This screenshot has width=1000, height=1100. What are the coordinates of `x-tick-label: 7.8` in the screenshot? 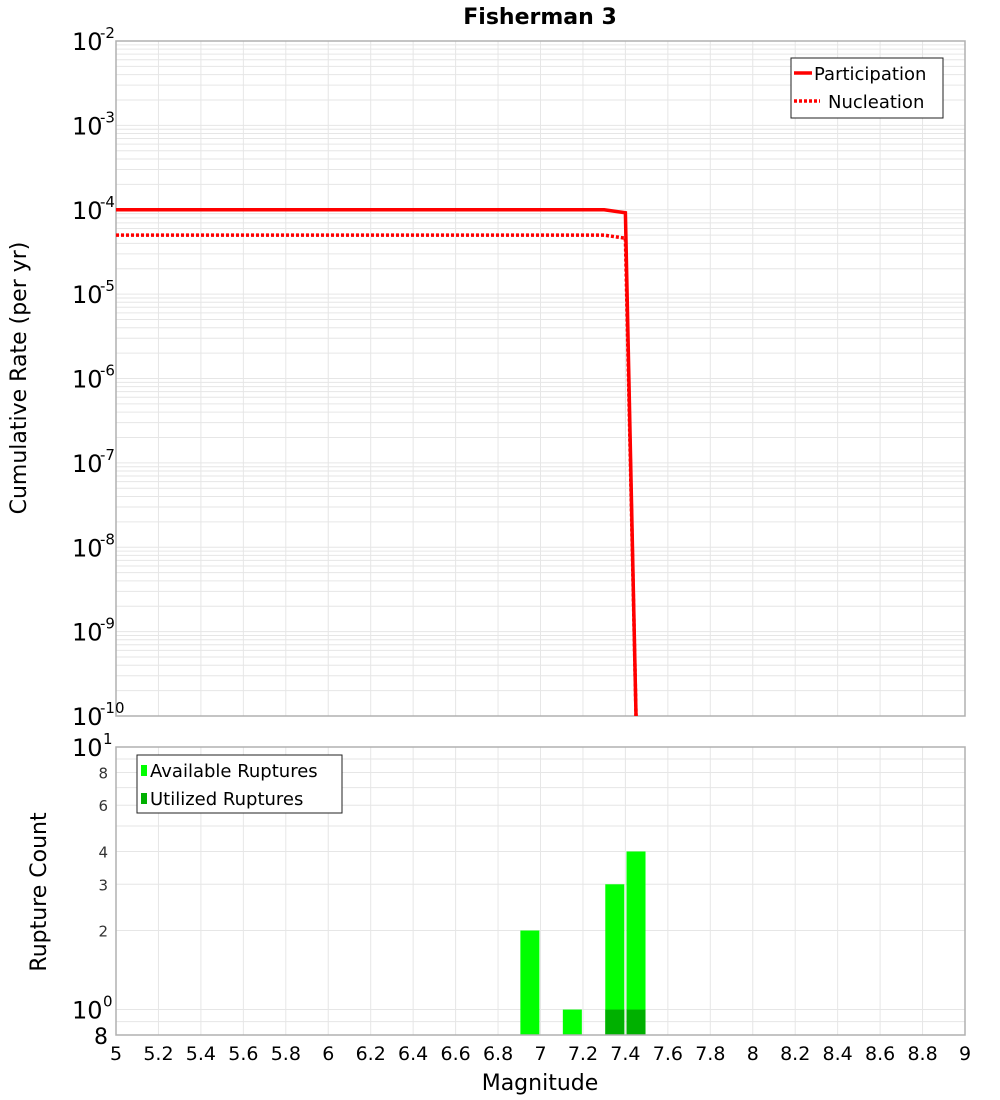 It's located at (710, 1054).